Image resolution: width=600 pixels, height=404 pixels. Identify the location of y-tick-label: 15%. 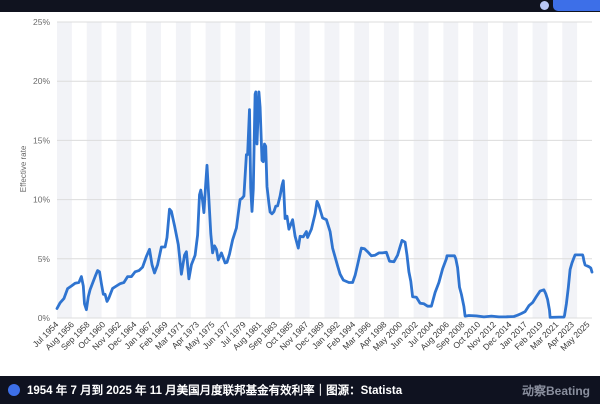
(41, 140).